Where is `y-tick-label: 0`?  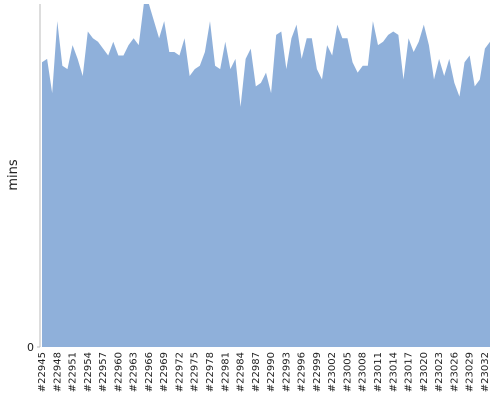 y-tick-label: 0 is located at coordinates (30, 347).